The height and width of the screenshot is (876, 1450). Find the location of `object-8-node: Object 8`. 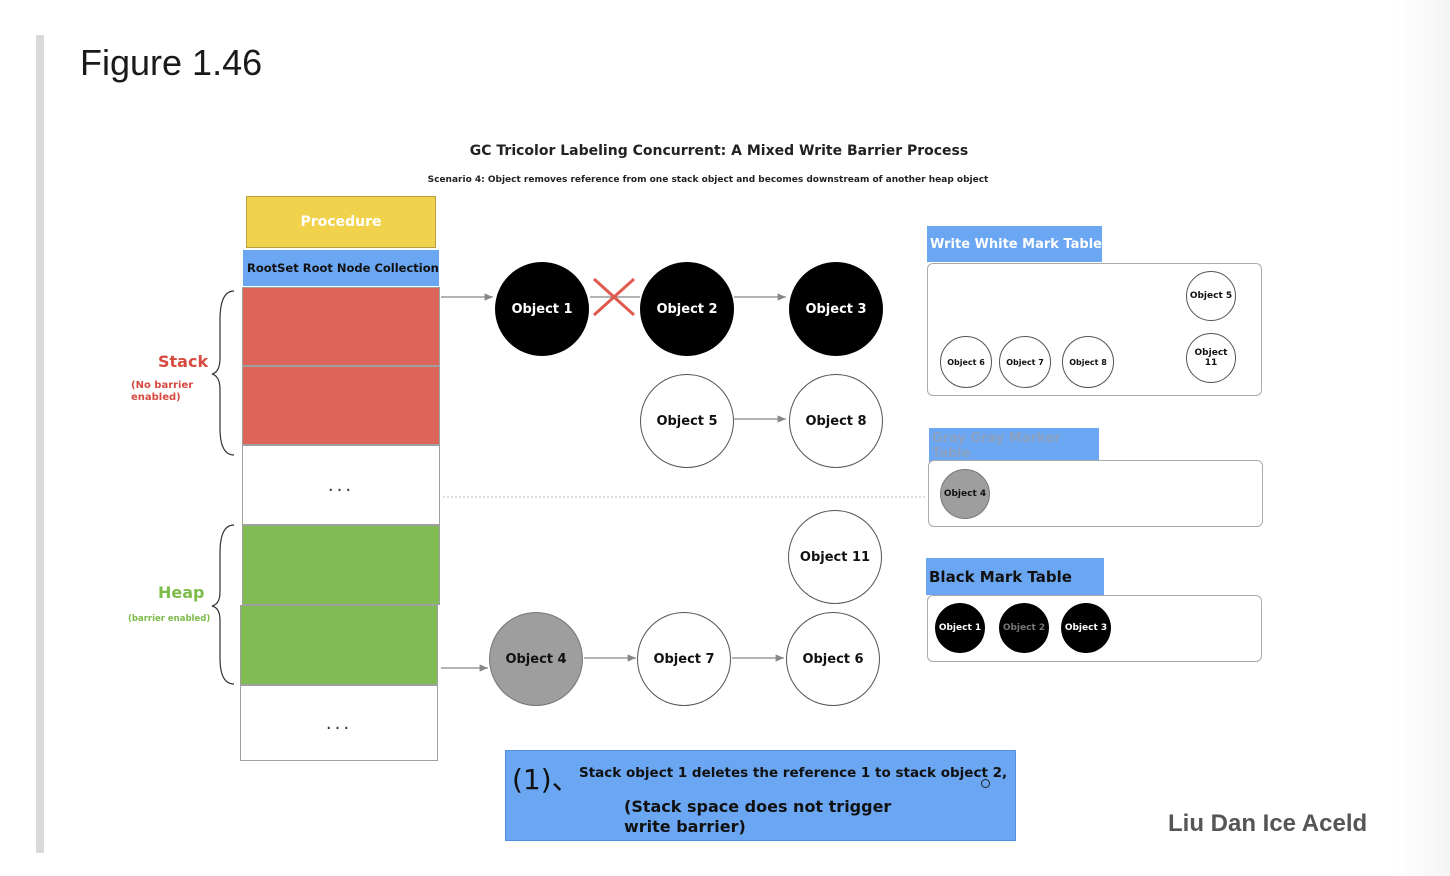

object-8-node: Object 8 is located at coordinates (836, 421).